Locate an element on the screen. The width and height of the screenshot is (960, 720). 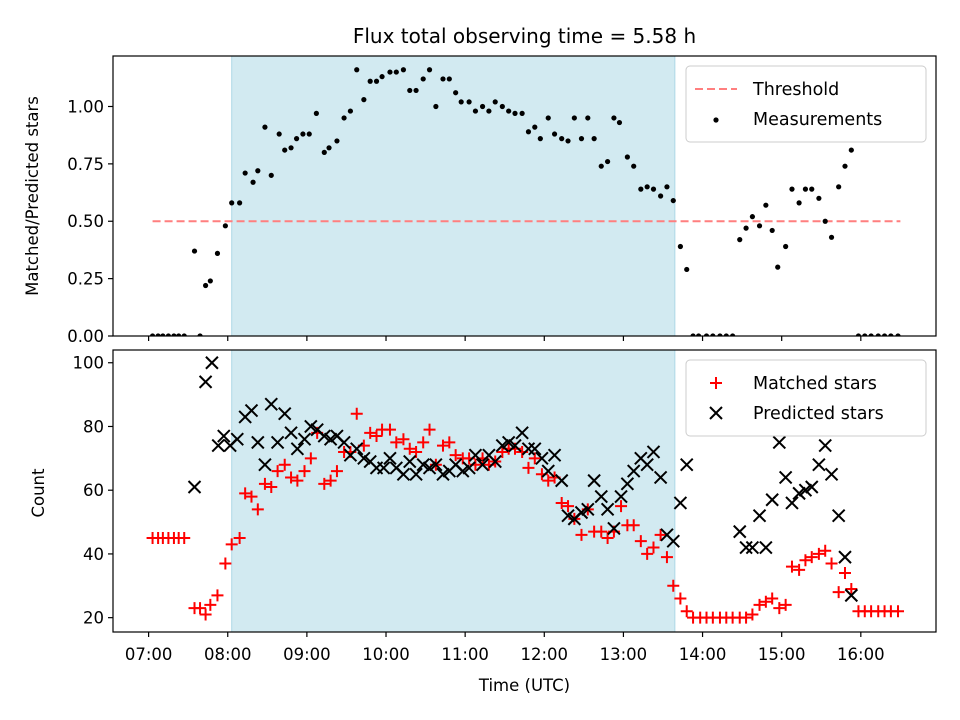
y-tick-label: 0.50 is located at coordinates (85, 221).